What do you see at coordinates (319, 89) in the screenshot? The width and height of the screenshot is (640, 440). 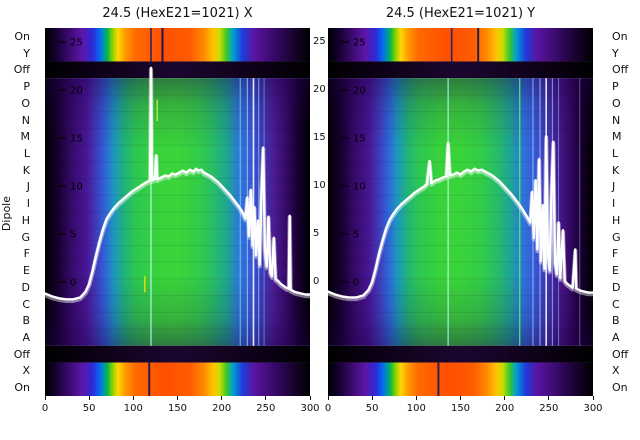 I see `right-axis-tick-label: 20` at bounding box center [319, 89].